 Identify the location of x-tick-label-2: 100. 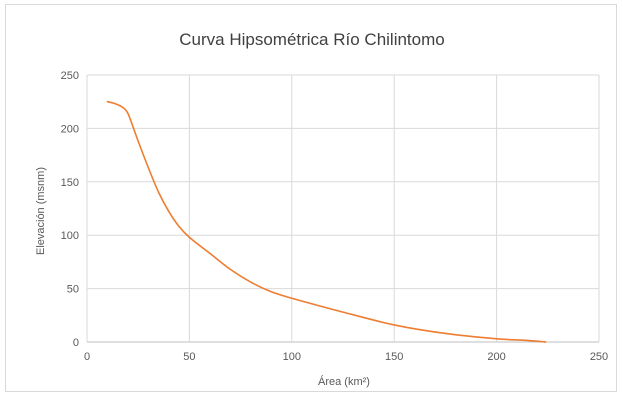
(292, 357).